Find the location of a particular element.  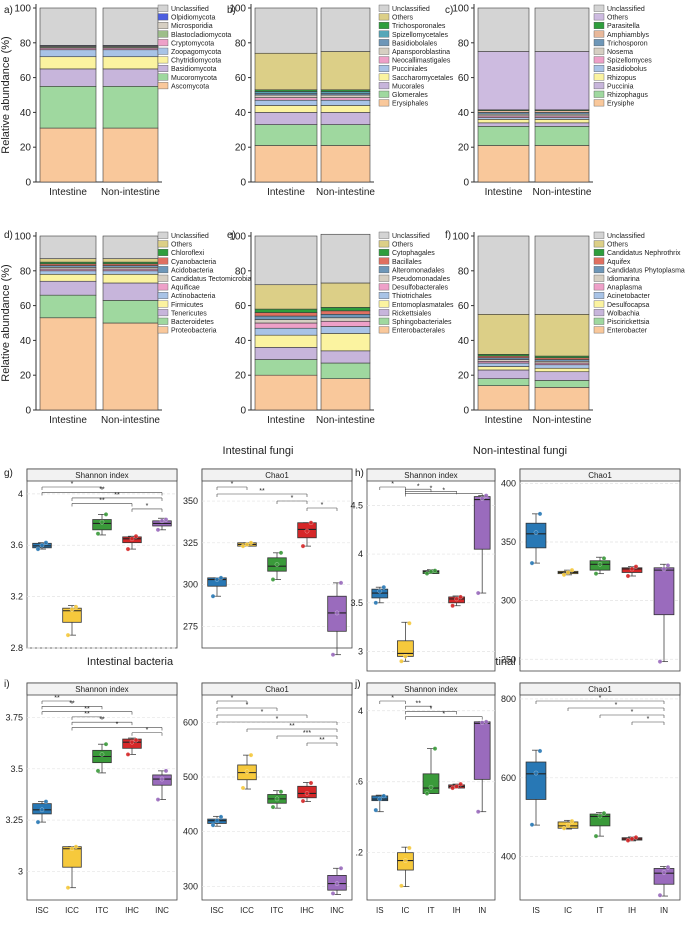

x-tick-label: ITC is located at coordinates (102, 910).